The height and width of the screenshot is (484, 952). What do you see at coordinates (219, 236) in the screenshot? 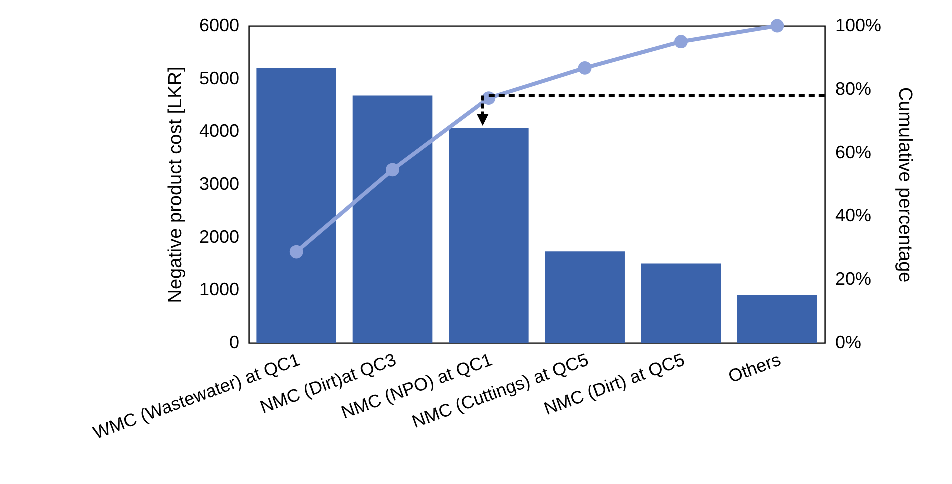
I see `y-tick-label: 2000` at bounding box center [219, 236].